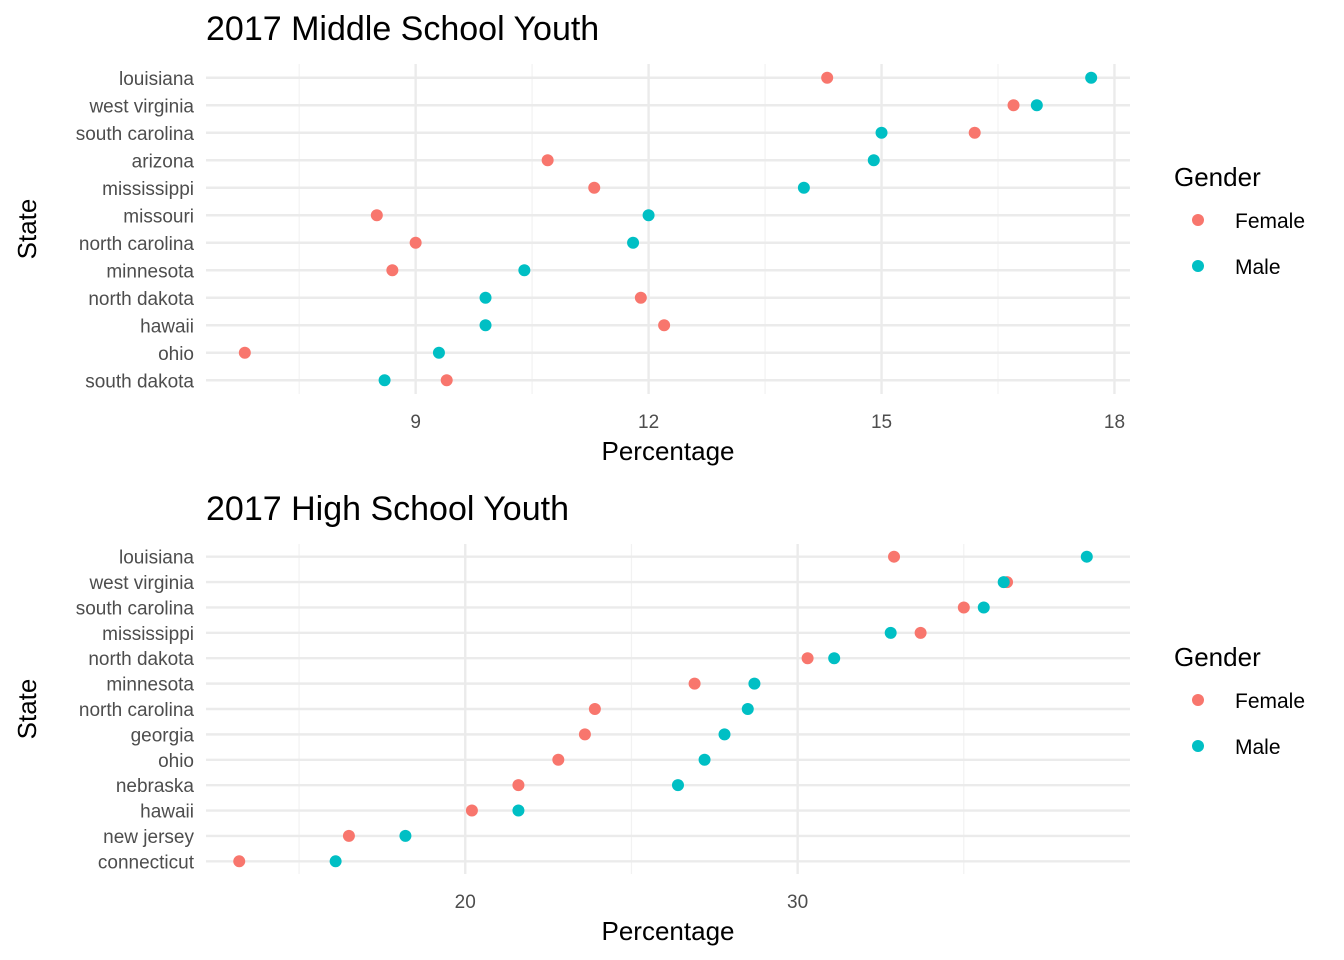  I want to click on x-tick-label: 20, so click(465, 902).